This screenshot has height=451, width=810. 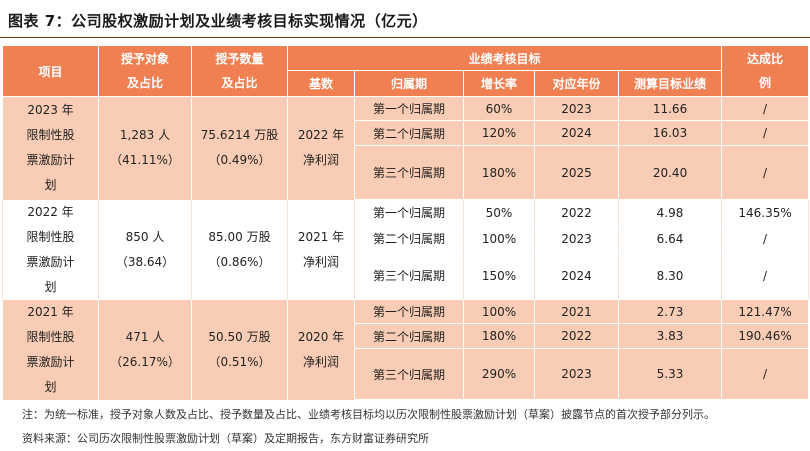 What do you see at coordinates (576, 312) in the screenshot?
I see `cell-year: 2021` at bounding box center [576, 312].